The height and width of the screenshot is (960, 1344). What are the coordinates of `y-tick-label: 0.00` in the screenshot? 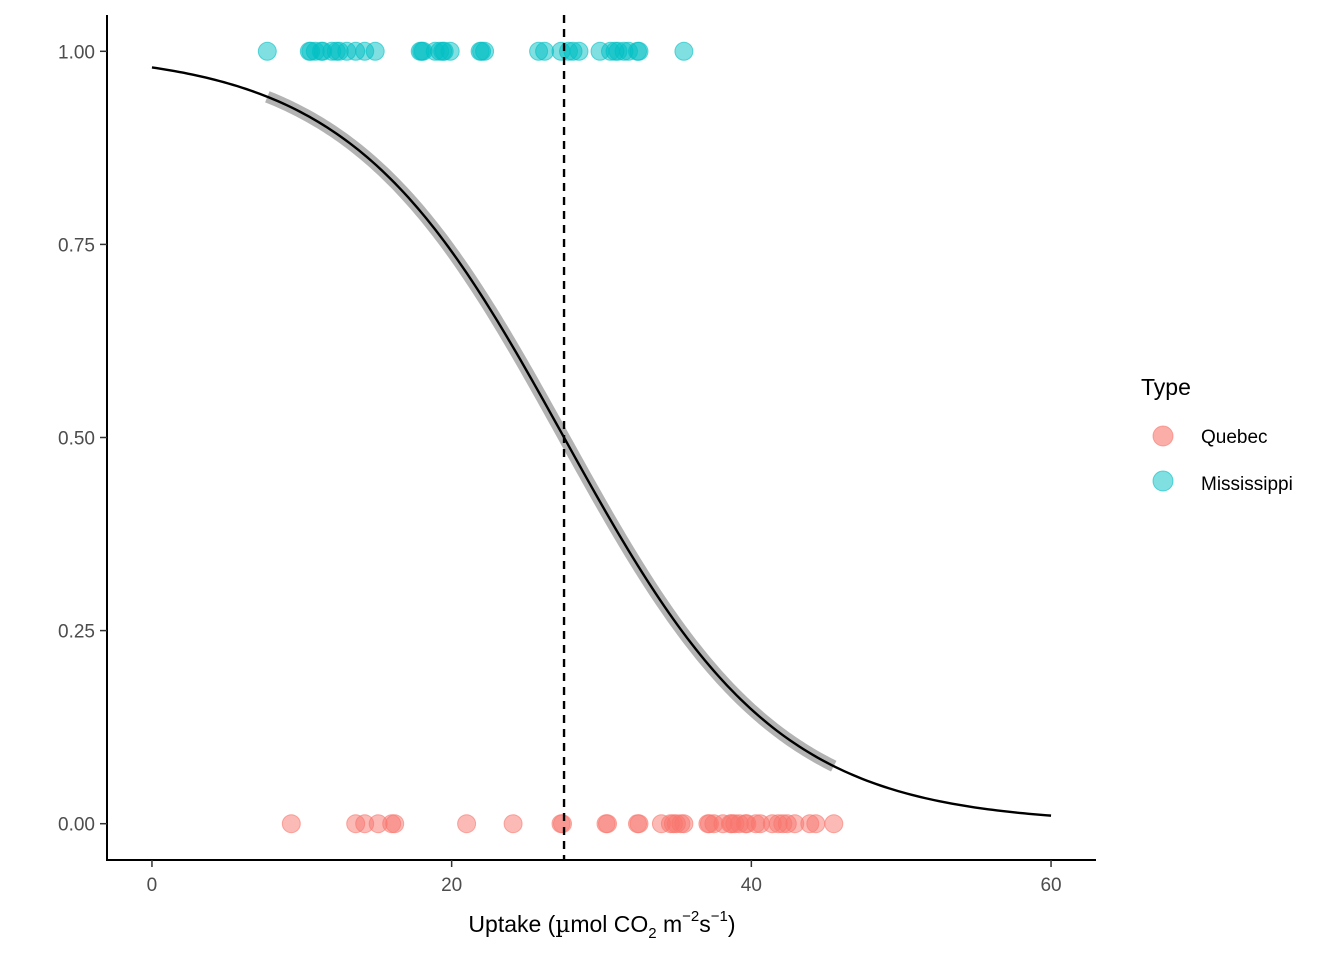 It's located at (76, 825).